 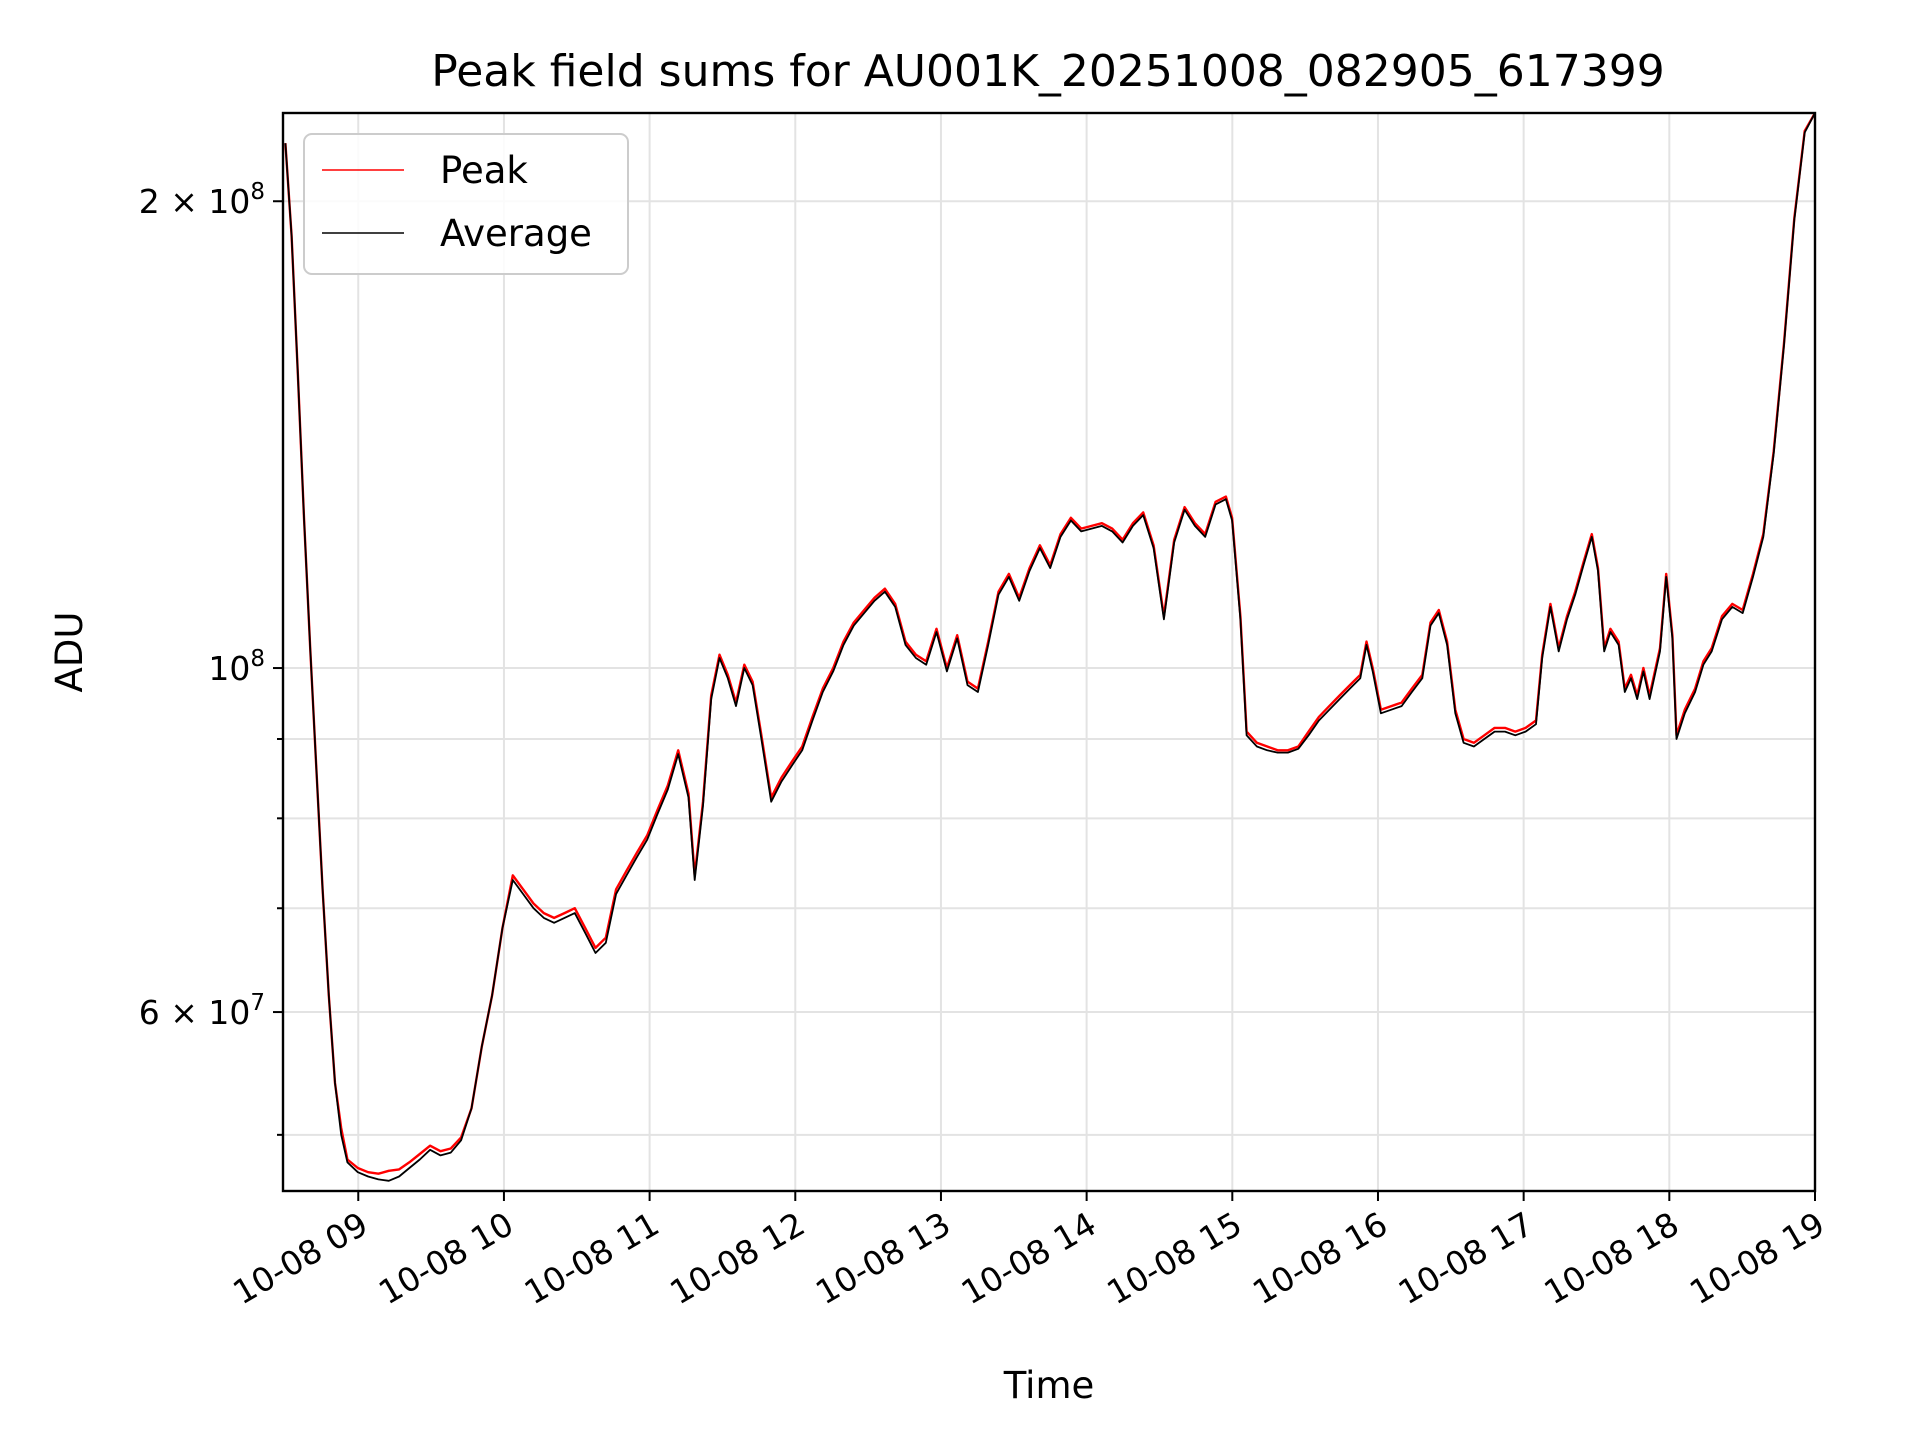 What do you see at coordinates (202, 1011) in the screenshot?
I see `y-tick-label: 6 × 107` at bounding box center [202, 1011].